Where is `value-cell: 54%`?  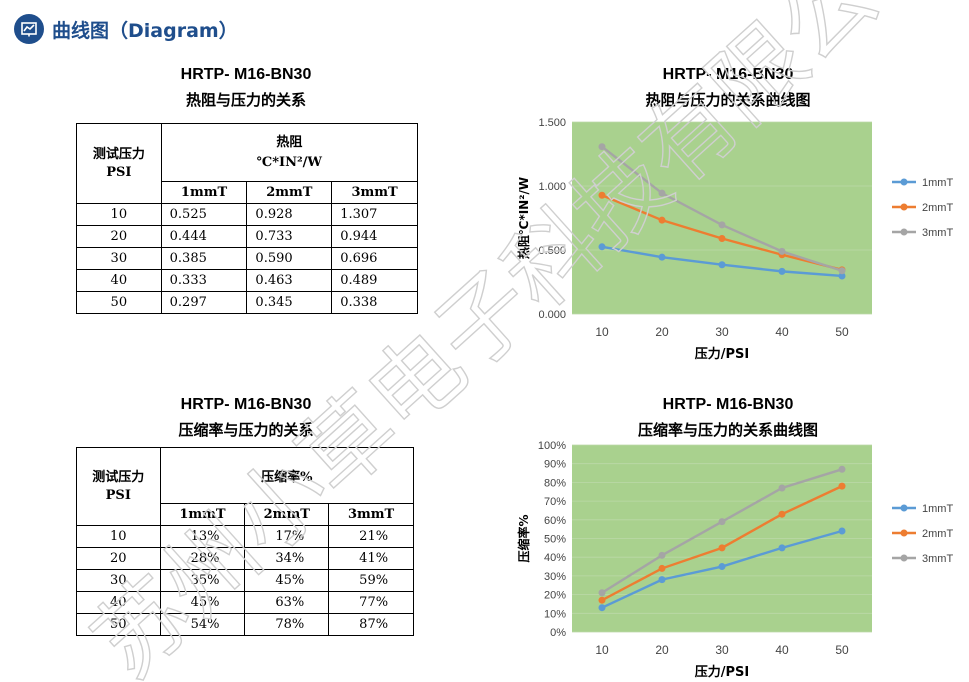 value-cell: 54% is located at coordinates (202, 624).